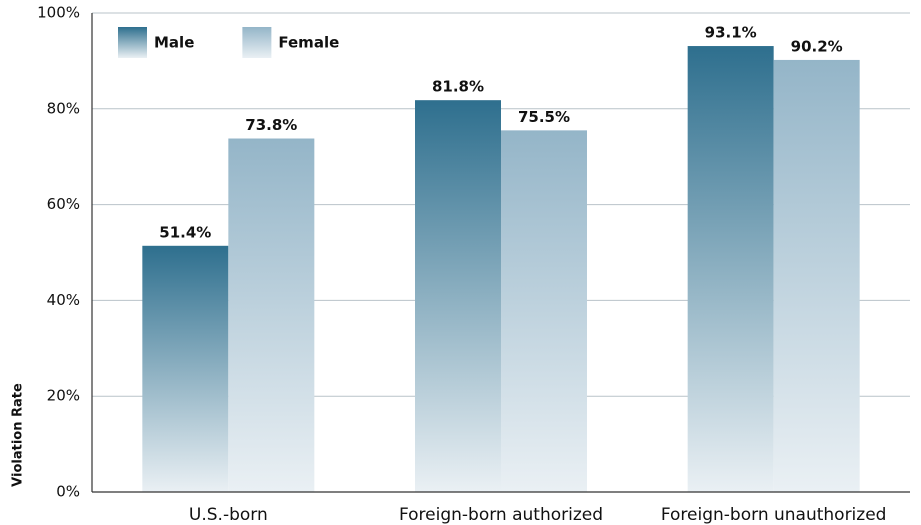 This screenshot has height=525, width=921. I want to click on value-label: 90.2%, so click(817, 46).